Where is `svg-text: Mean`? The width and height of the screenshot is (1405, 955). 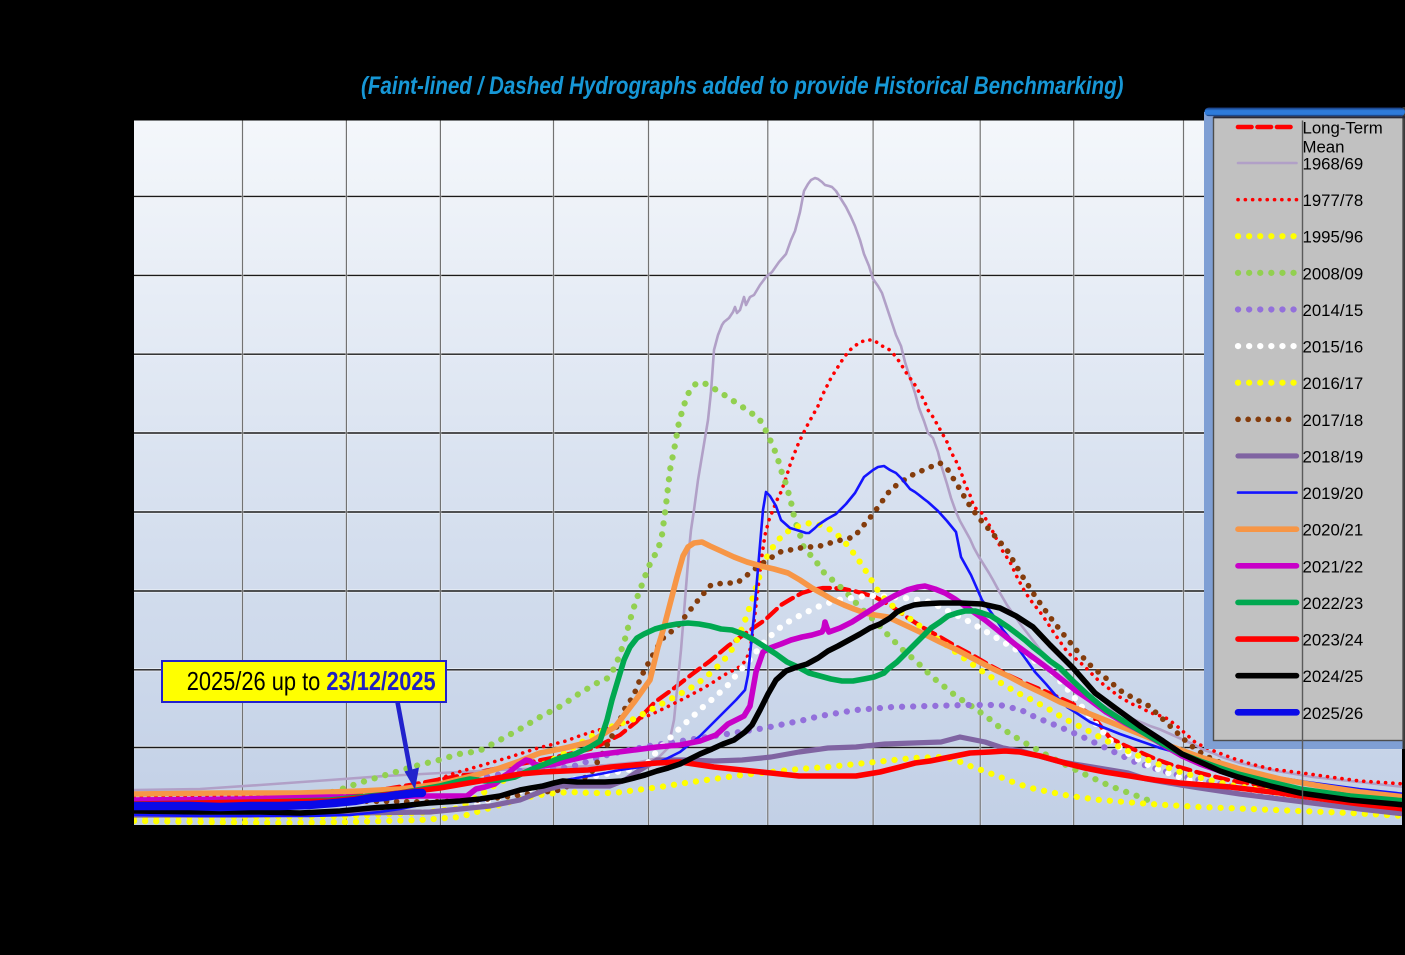
svg-text: Mean is located at coordinates (1324, 147).